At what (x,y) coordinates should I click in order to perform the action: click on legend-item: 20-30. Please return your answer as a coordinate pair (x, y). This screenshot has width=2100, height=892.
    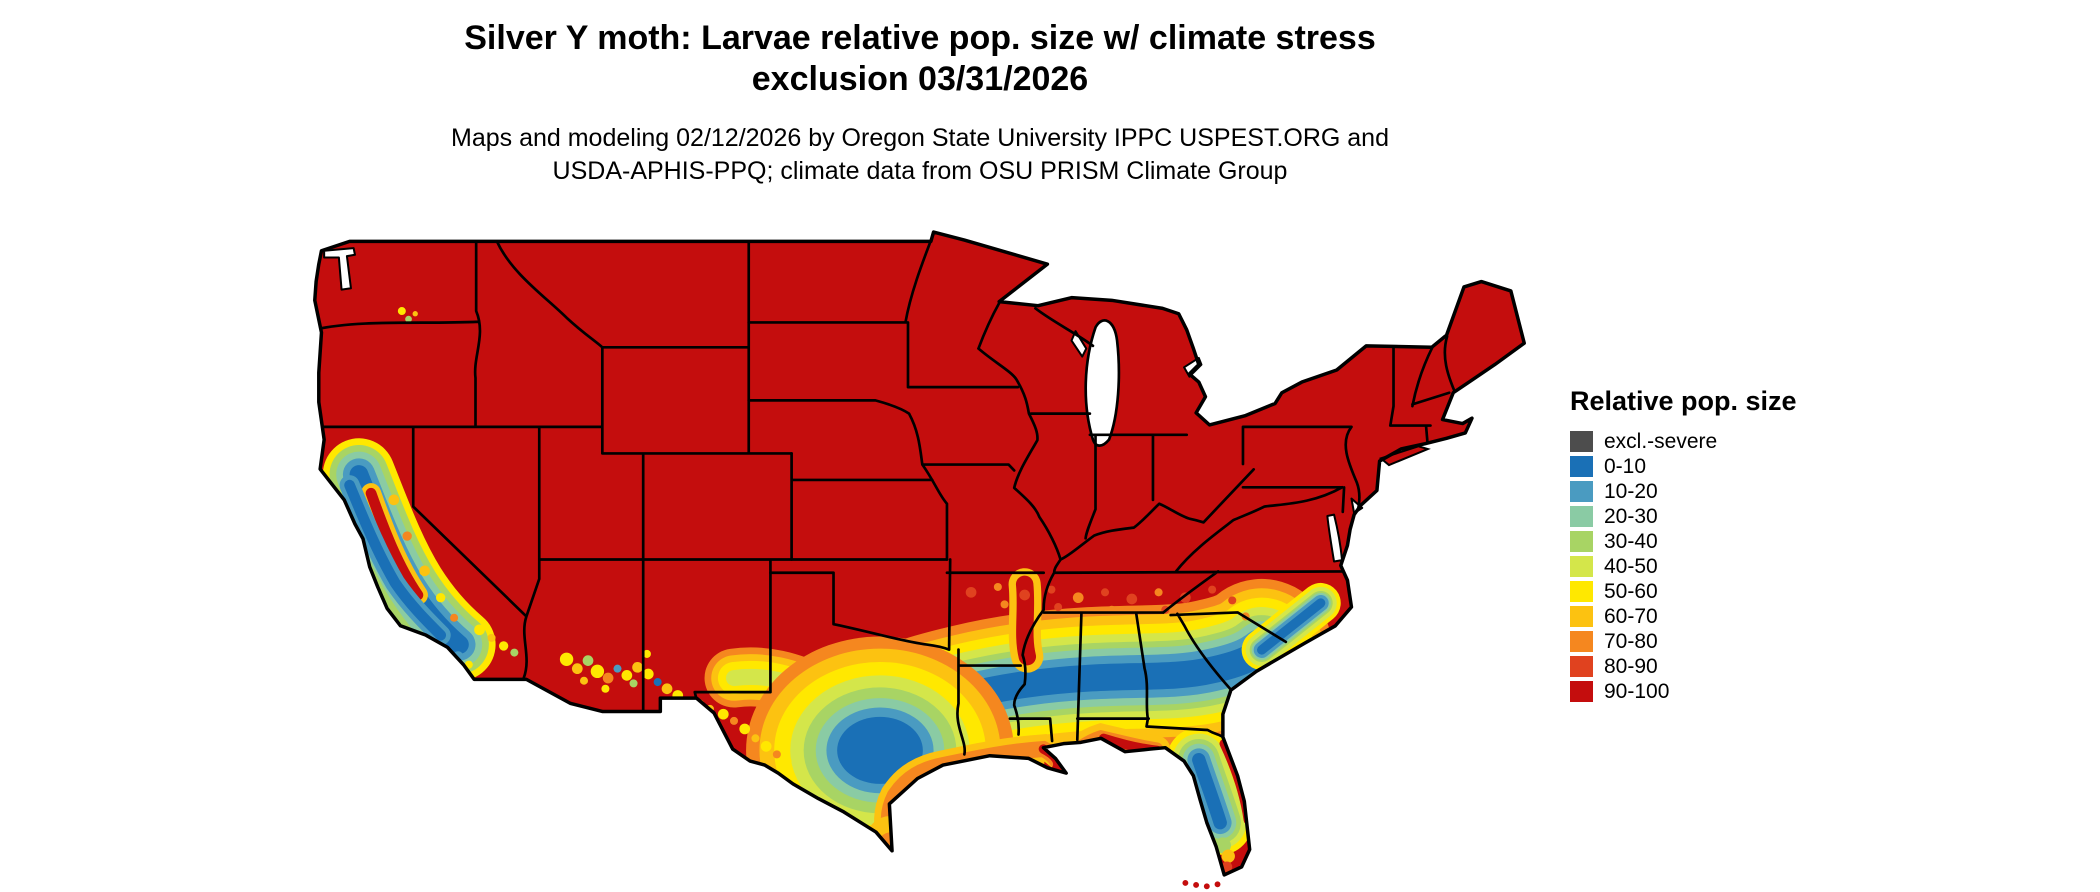
    Looking at the image, I should click on (1683, 516).